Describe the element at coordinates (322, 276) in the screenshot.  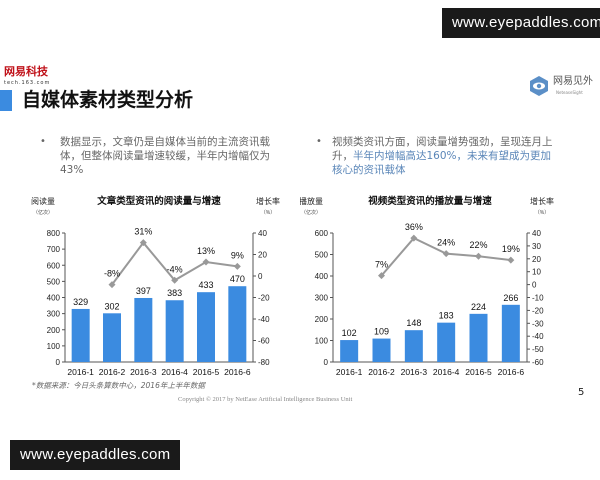
I see `y-tick-label: 400` at that location.